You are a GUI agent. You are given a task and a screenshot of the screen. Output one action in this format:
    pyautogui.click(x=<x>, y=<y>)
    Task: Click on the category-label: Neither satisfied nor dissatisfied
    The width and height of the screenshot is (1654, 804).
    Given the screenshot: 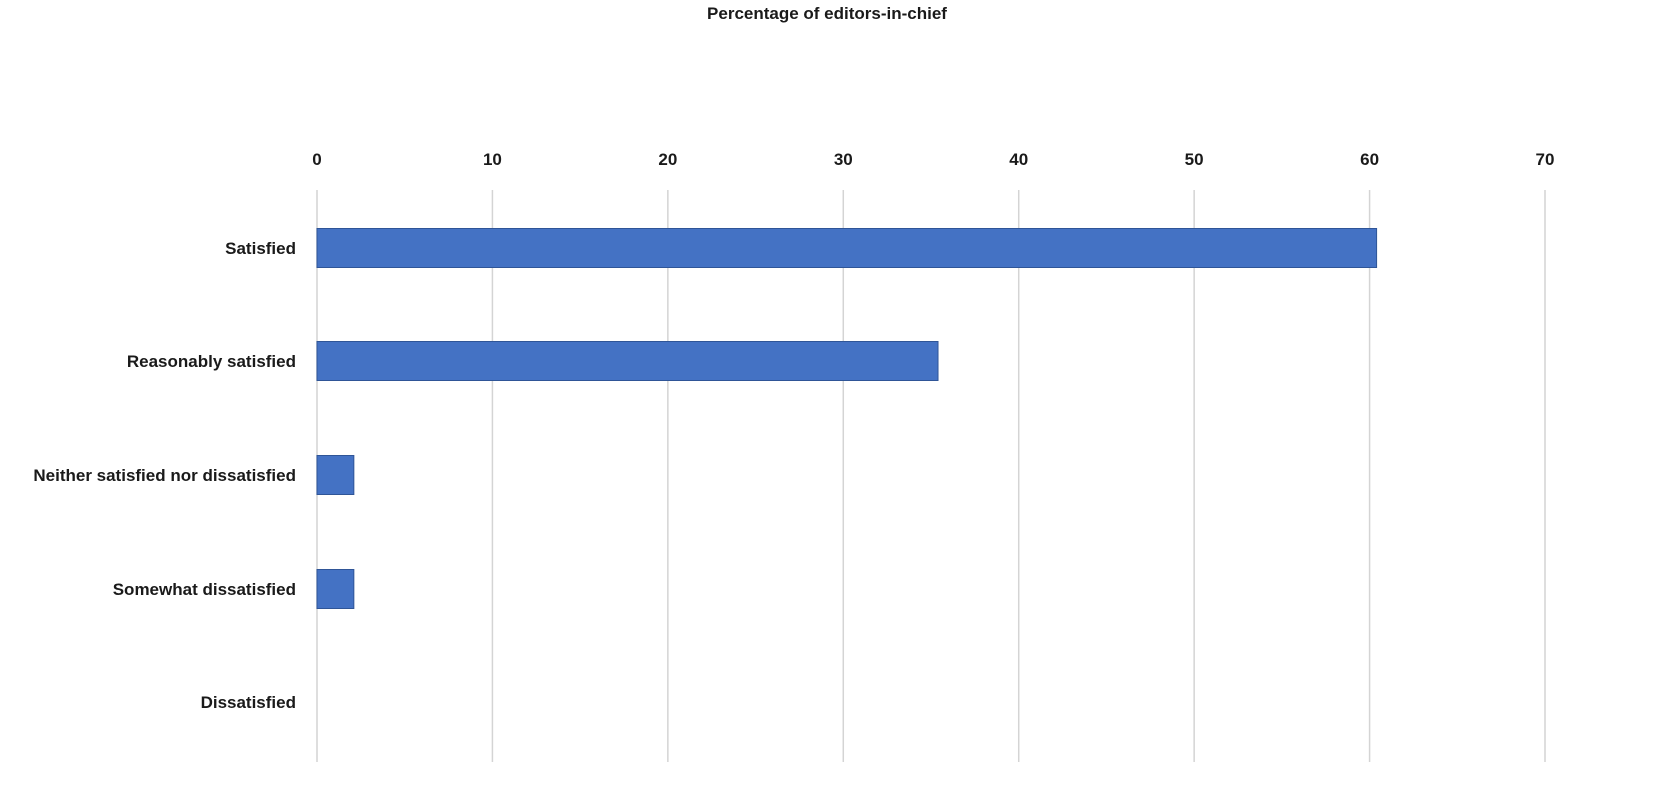 What is the action you would take?
    pyautogui.click(x=164, y=475)
    